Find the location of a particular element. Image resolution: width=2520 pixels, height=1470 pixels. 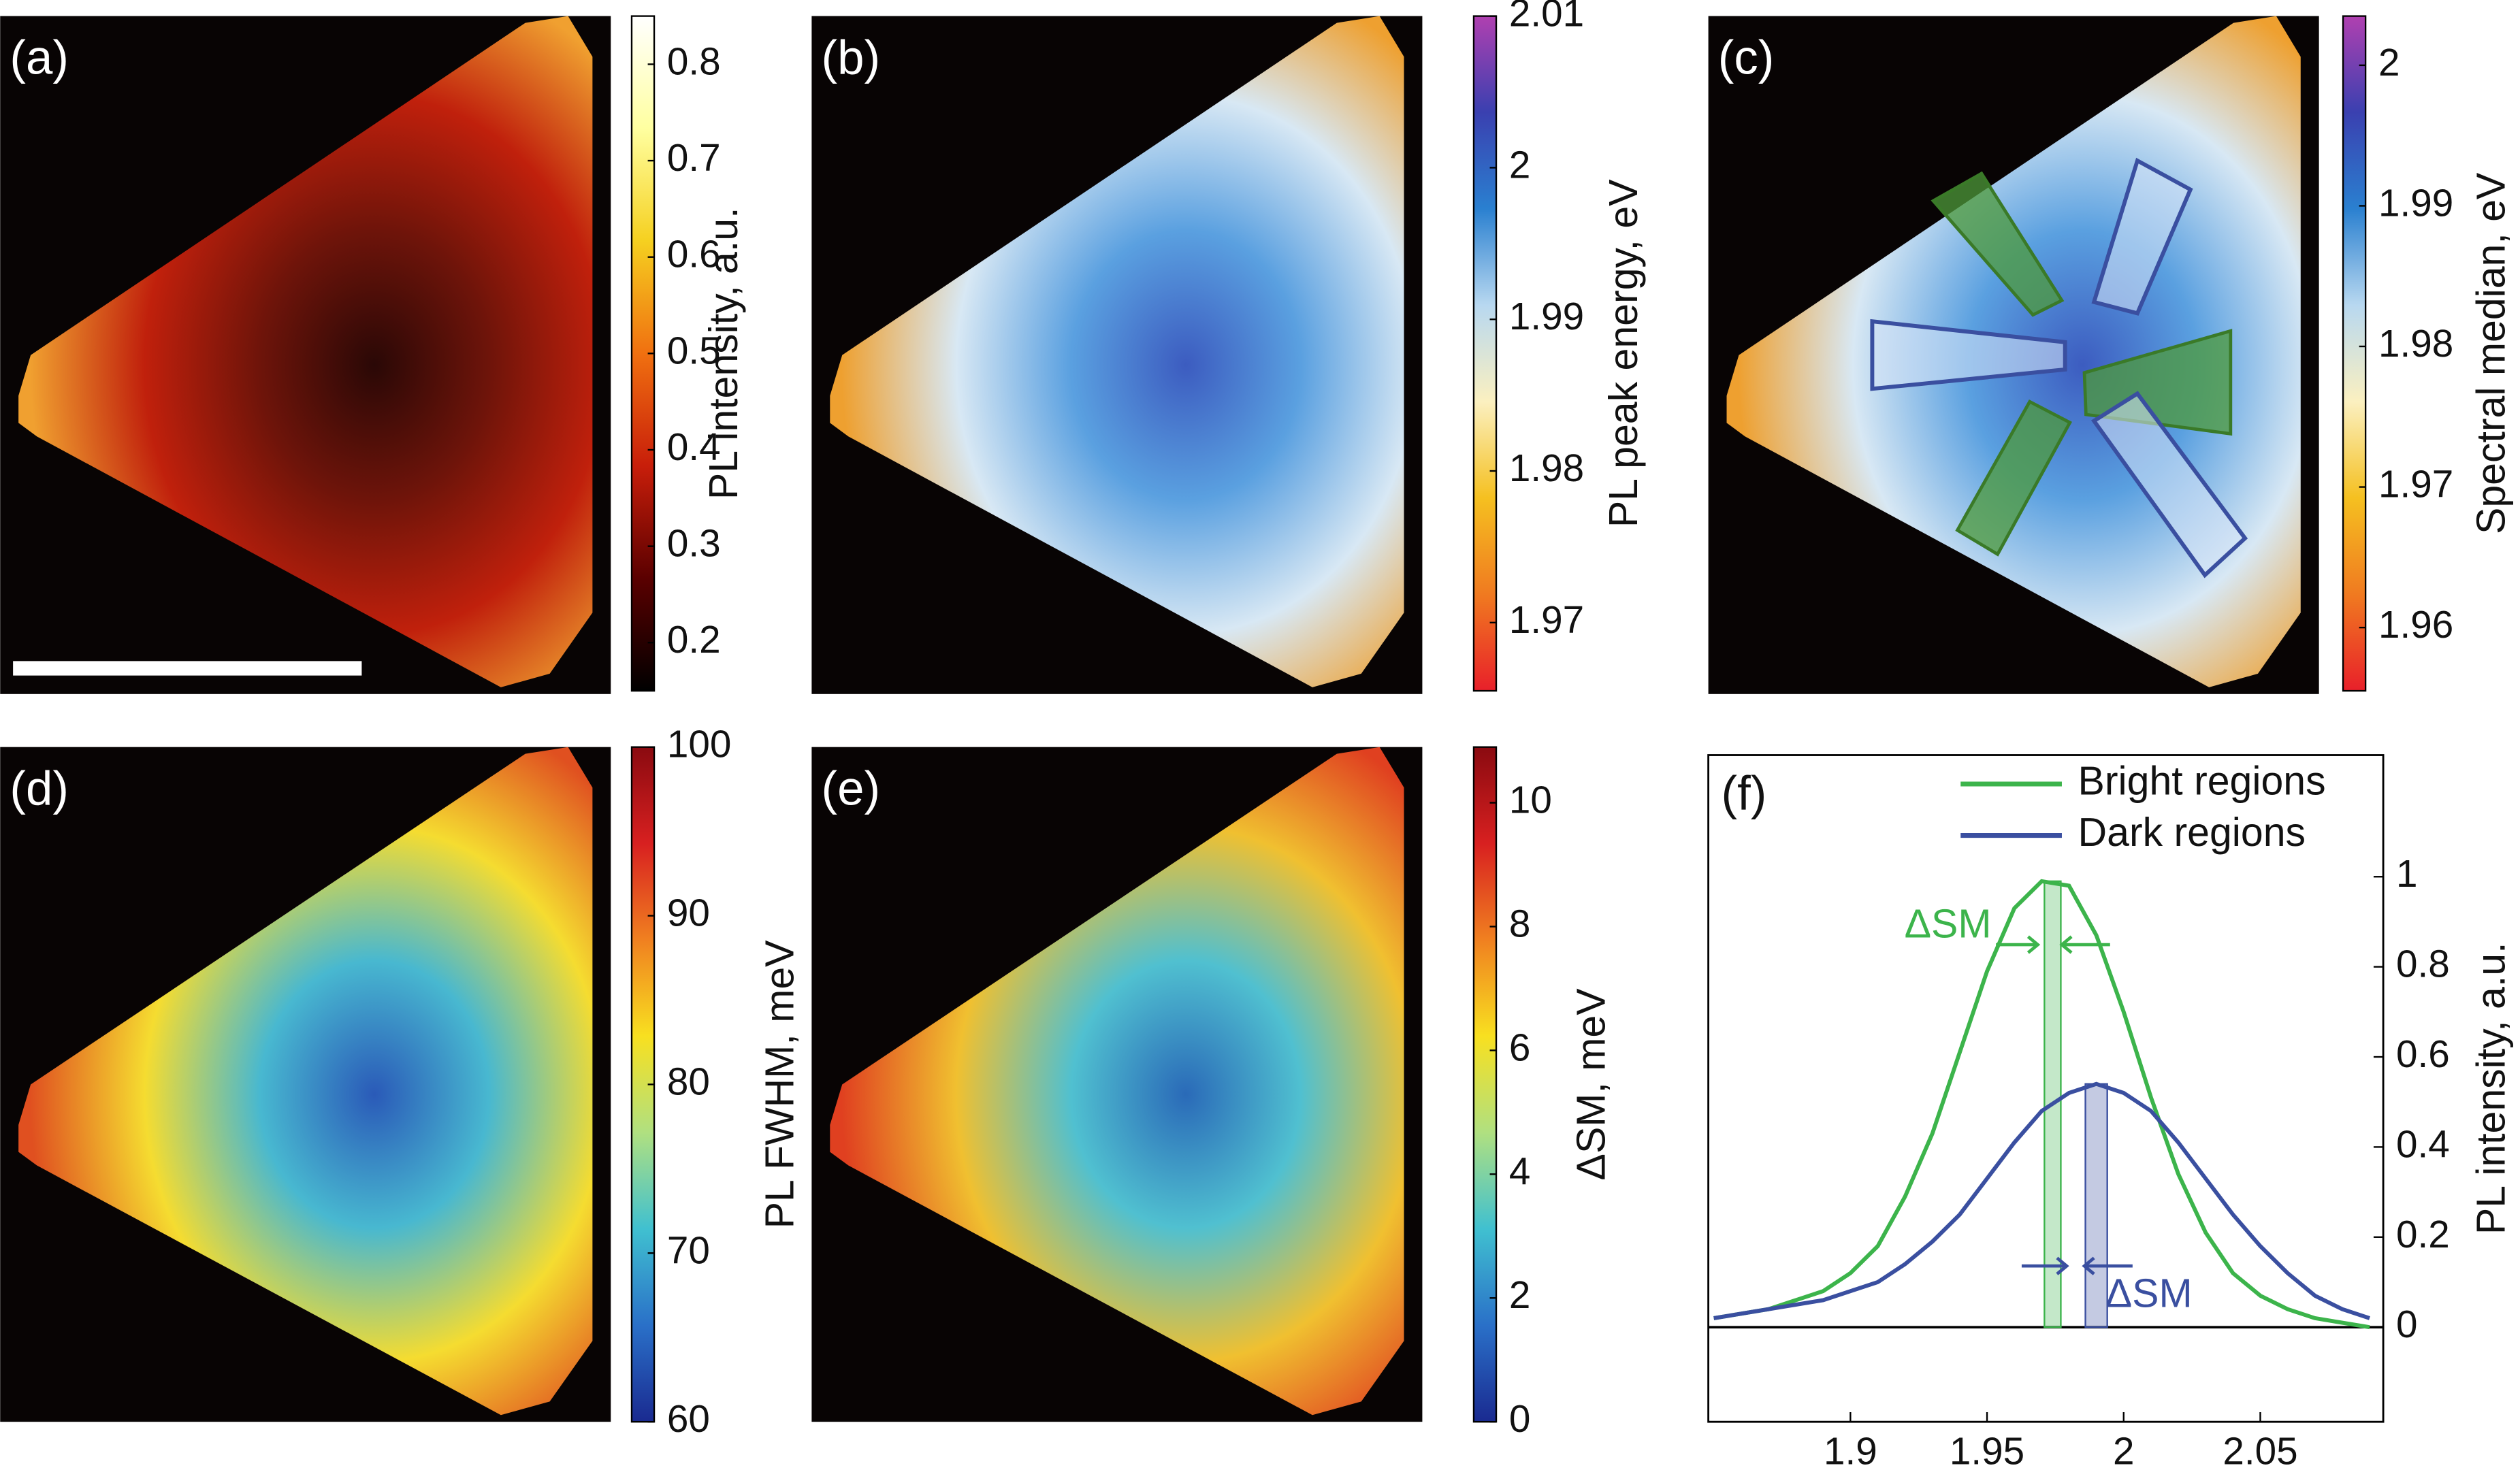

panel-label: (a) is located at coordinates (40, 58).